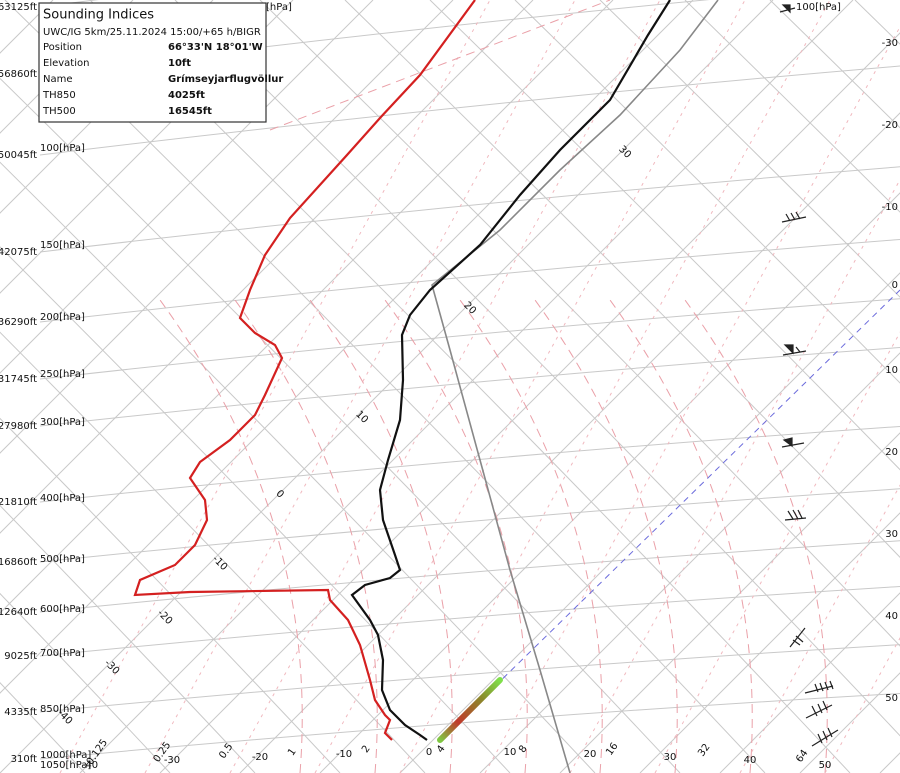 The width and height of the screenshot is (900, 773). I want to click on mixing-ratio-label: 4, so click(441, 750).